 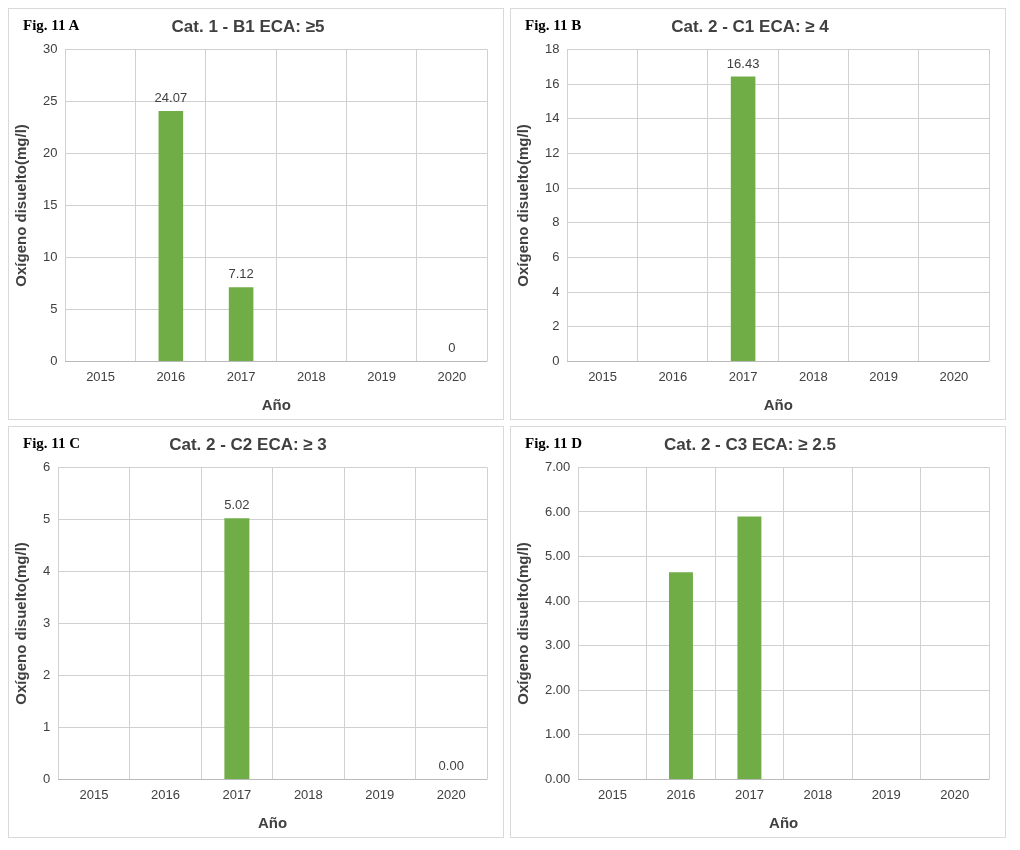 I want to click on y-tick-label: 7.00, so click(x=557, y=466).